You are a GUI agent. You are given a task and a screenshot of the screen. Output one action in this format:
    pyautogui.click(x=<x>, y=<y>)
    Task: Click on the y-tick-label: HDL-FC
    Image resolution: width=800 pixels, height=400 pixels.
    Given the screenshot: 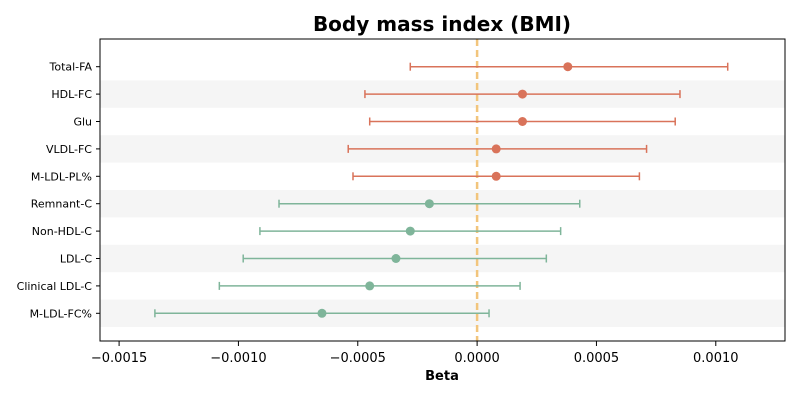 What is the action you would take?
    pyautogui.click(x=71, y=94)
    